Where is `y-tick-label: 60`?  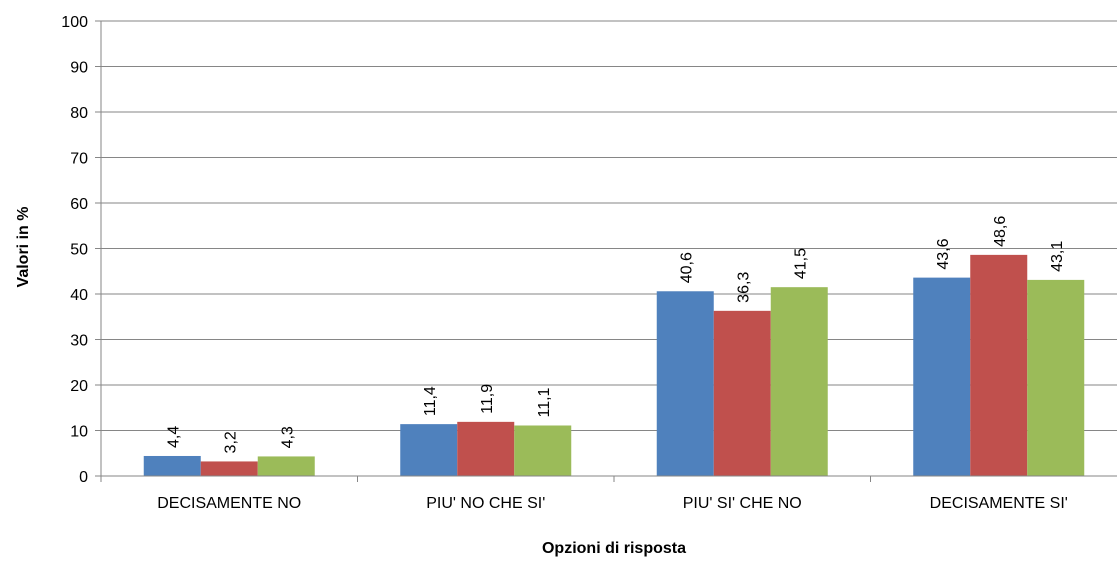
y-tick-label: 60 is located at coordinates (79, 204).